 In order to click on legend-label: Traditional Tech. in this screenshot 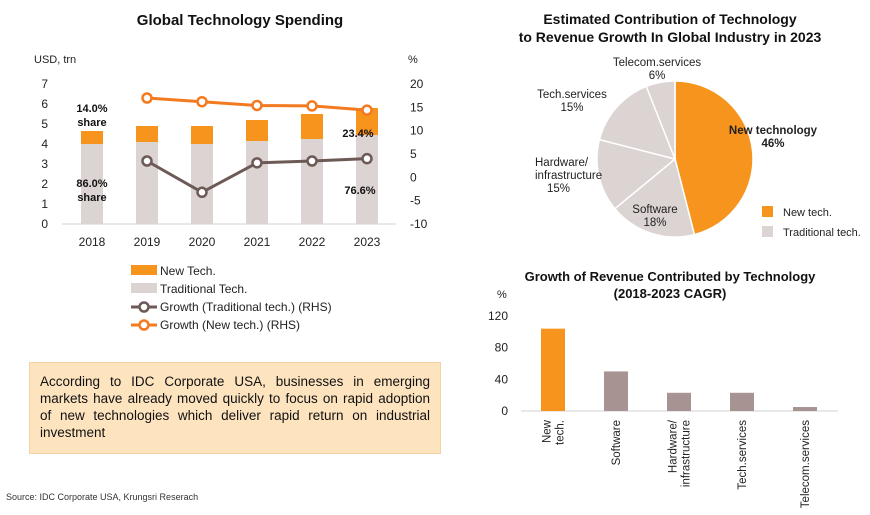, I will do `click(203, 289)`.